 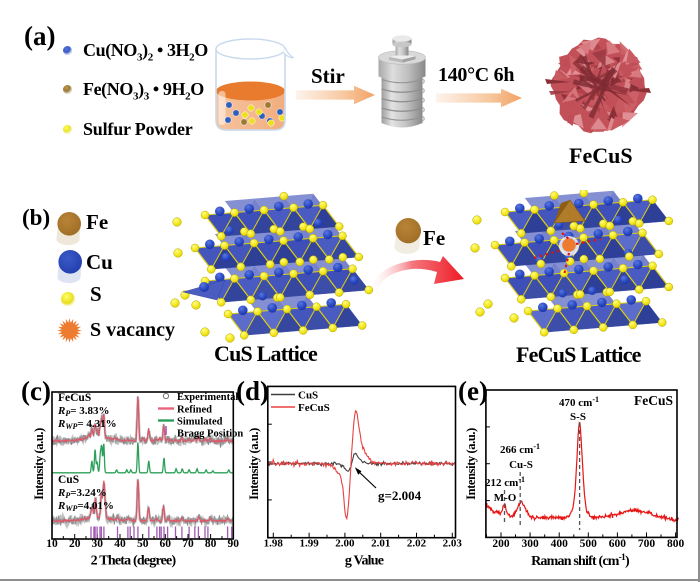 What do you see at coordinates (453, 544) in the screenshot?
I see `svg-text: 2.03` at bounding box center [453, 544].